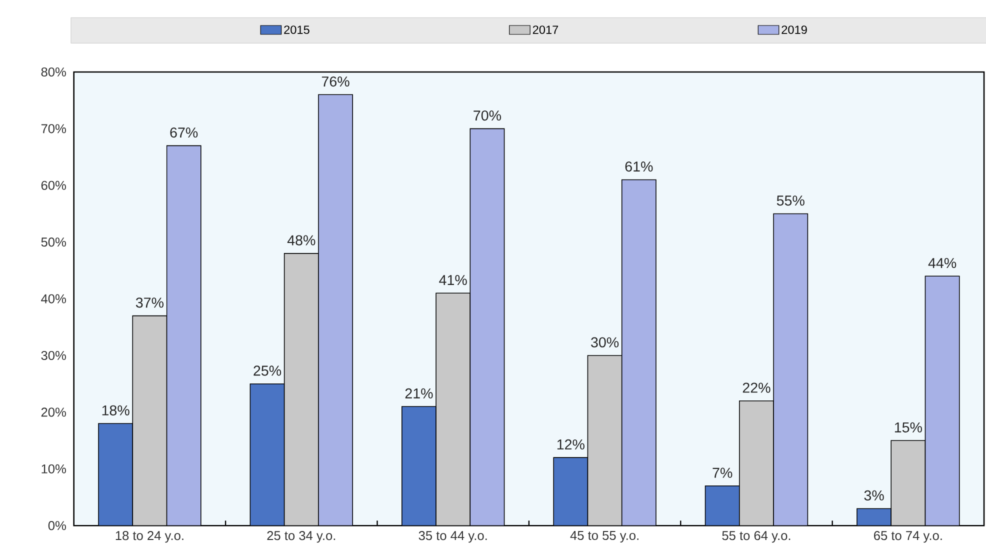  Describe the element at coordinates (53, 71) in the screenshot. I see `y-tick-label: 80%` at that location.